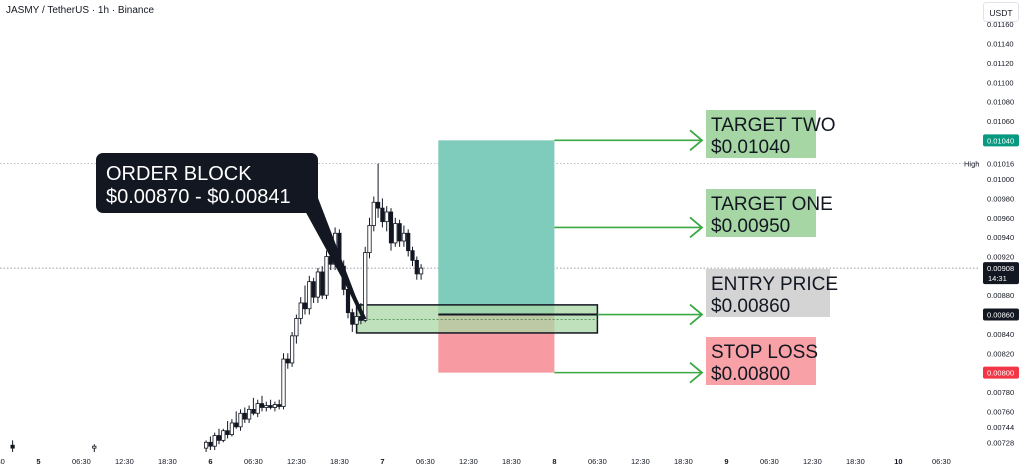  What do you see at coordinates (1000, 411) in the screenshot?
I see `y-tick-label: 0.00760` at bounding box center [1000, 411].